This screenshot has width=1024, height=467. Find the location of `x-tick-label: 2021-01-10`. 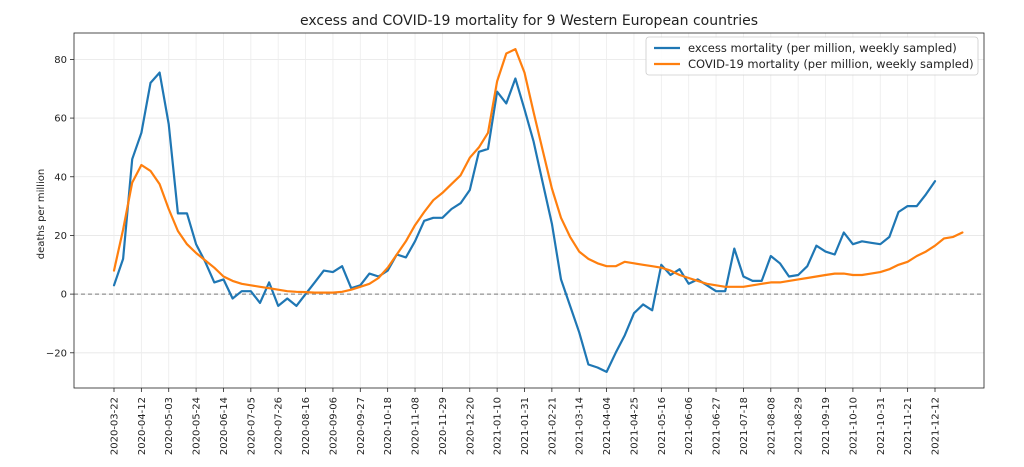

x-tick-label: 2021-01-10 is located at coordinates (498, 426).